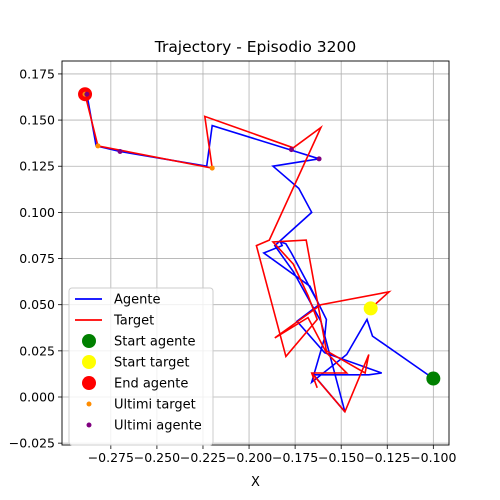 This screenshot has width=500, height=500. Describe the element at coordinates (370, 308) in the screenshot. I see `marker-start-target` at that location.